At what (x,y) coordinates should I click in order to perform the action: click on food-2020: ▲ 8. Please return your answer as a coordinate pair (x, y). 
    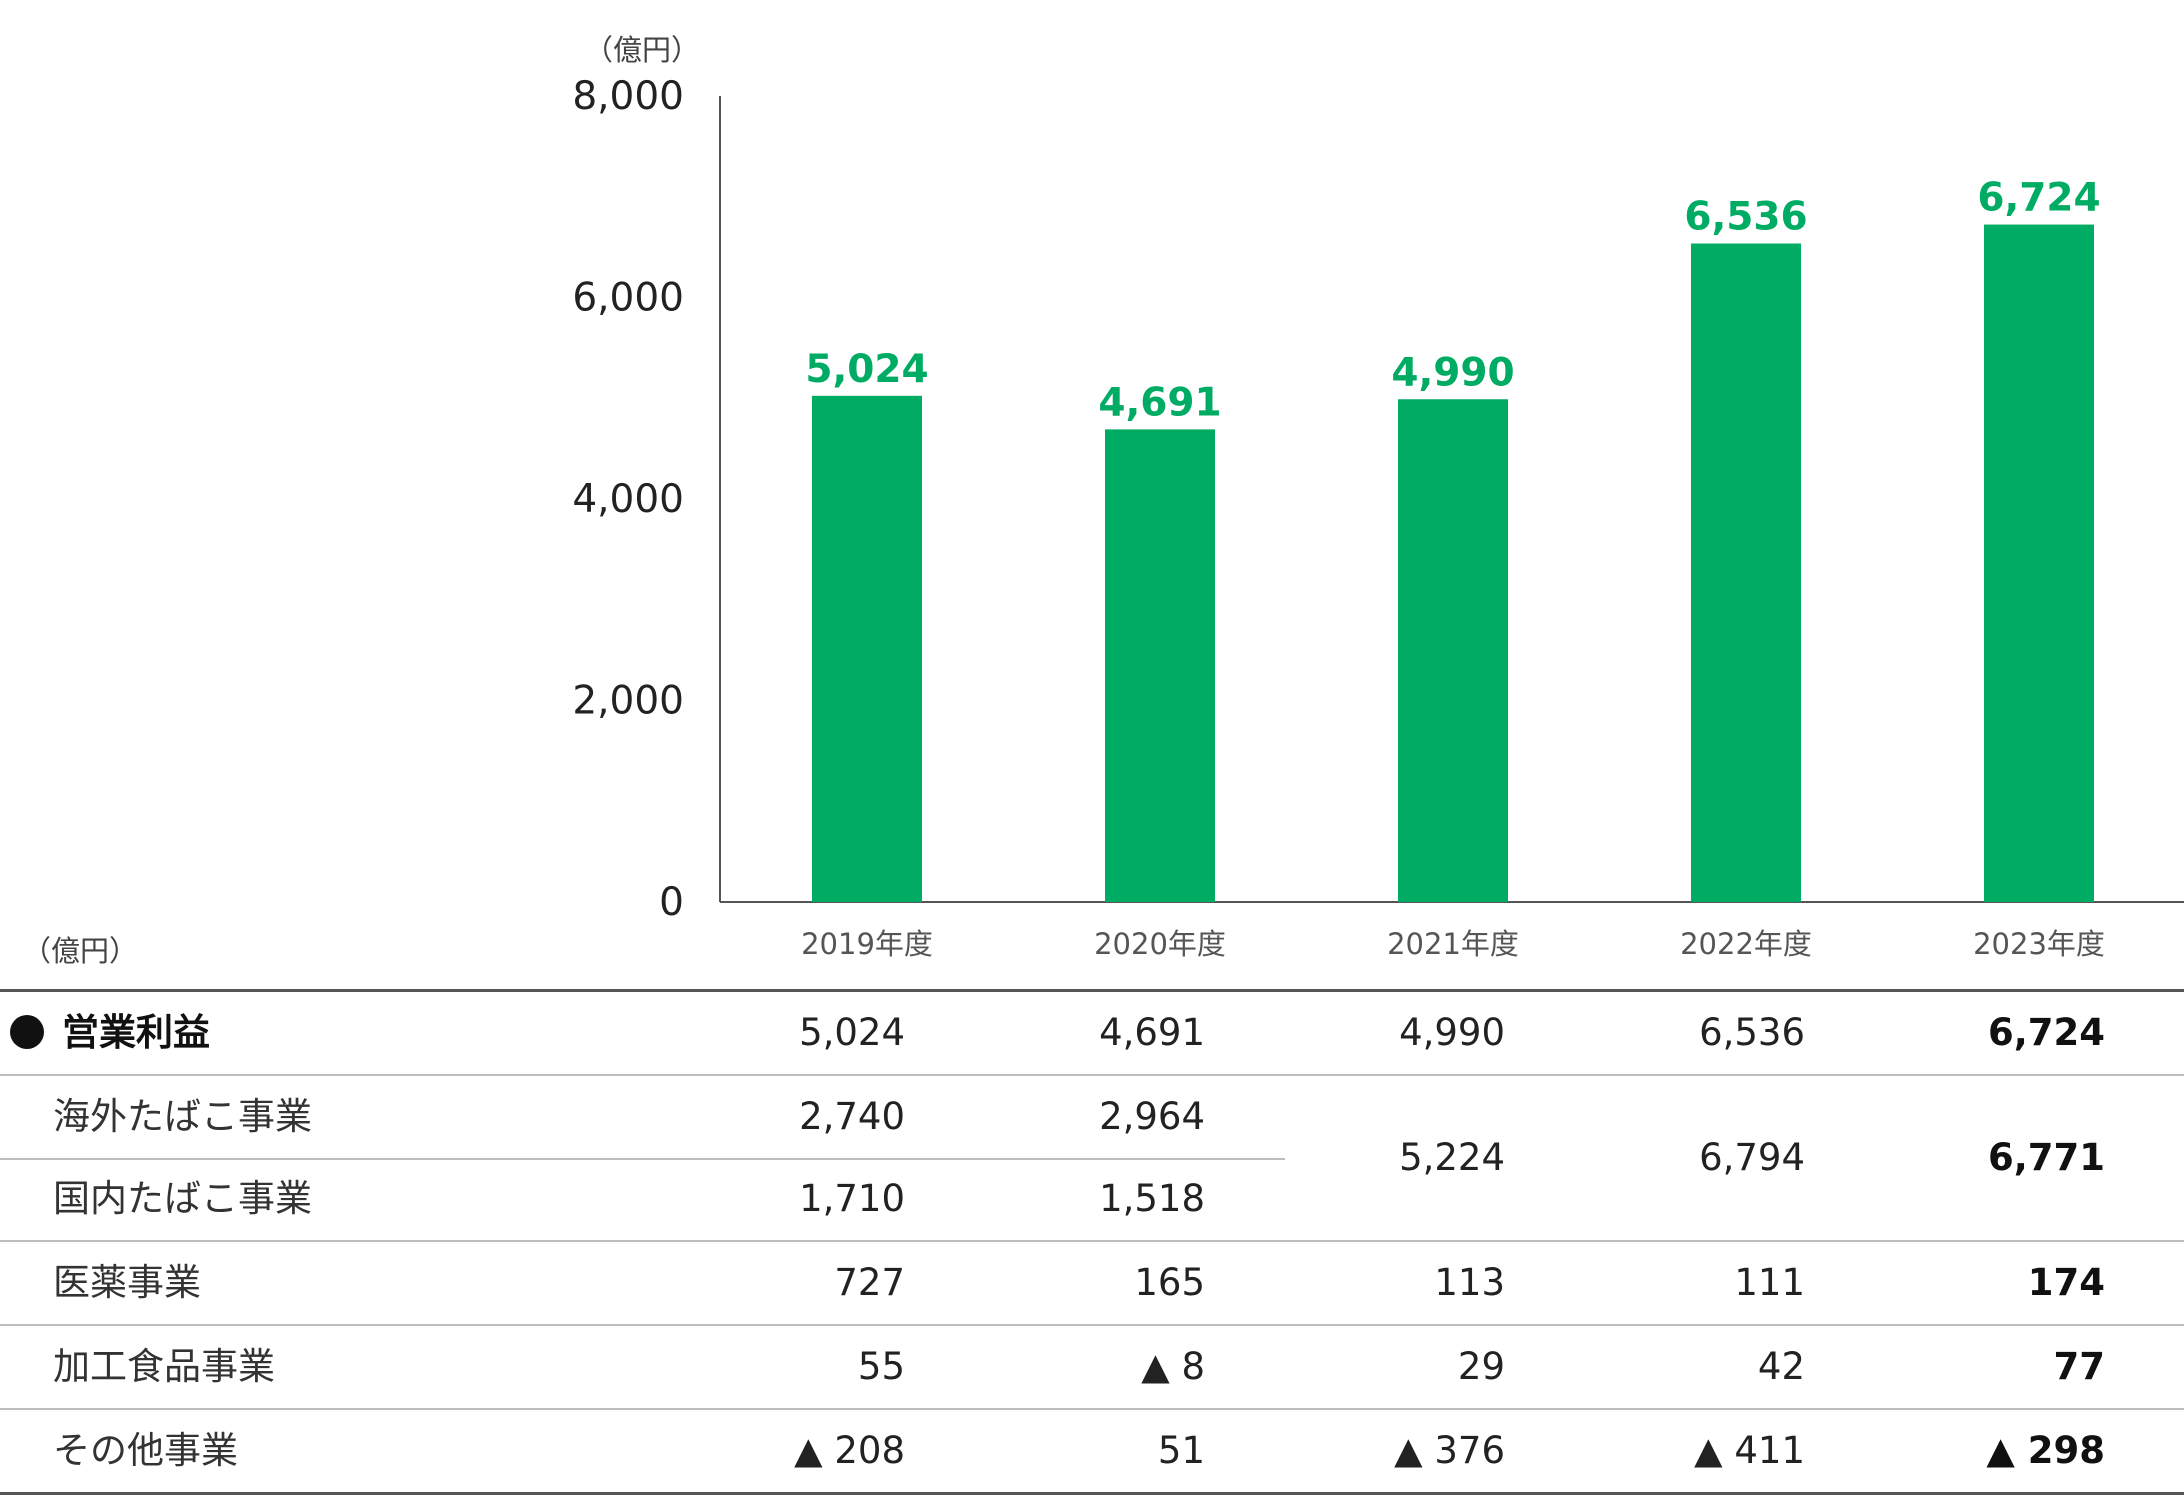
    Looking at the image, I should click on (1173, 1366).